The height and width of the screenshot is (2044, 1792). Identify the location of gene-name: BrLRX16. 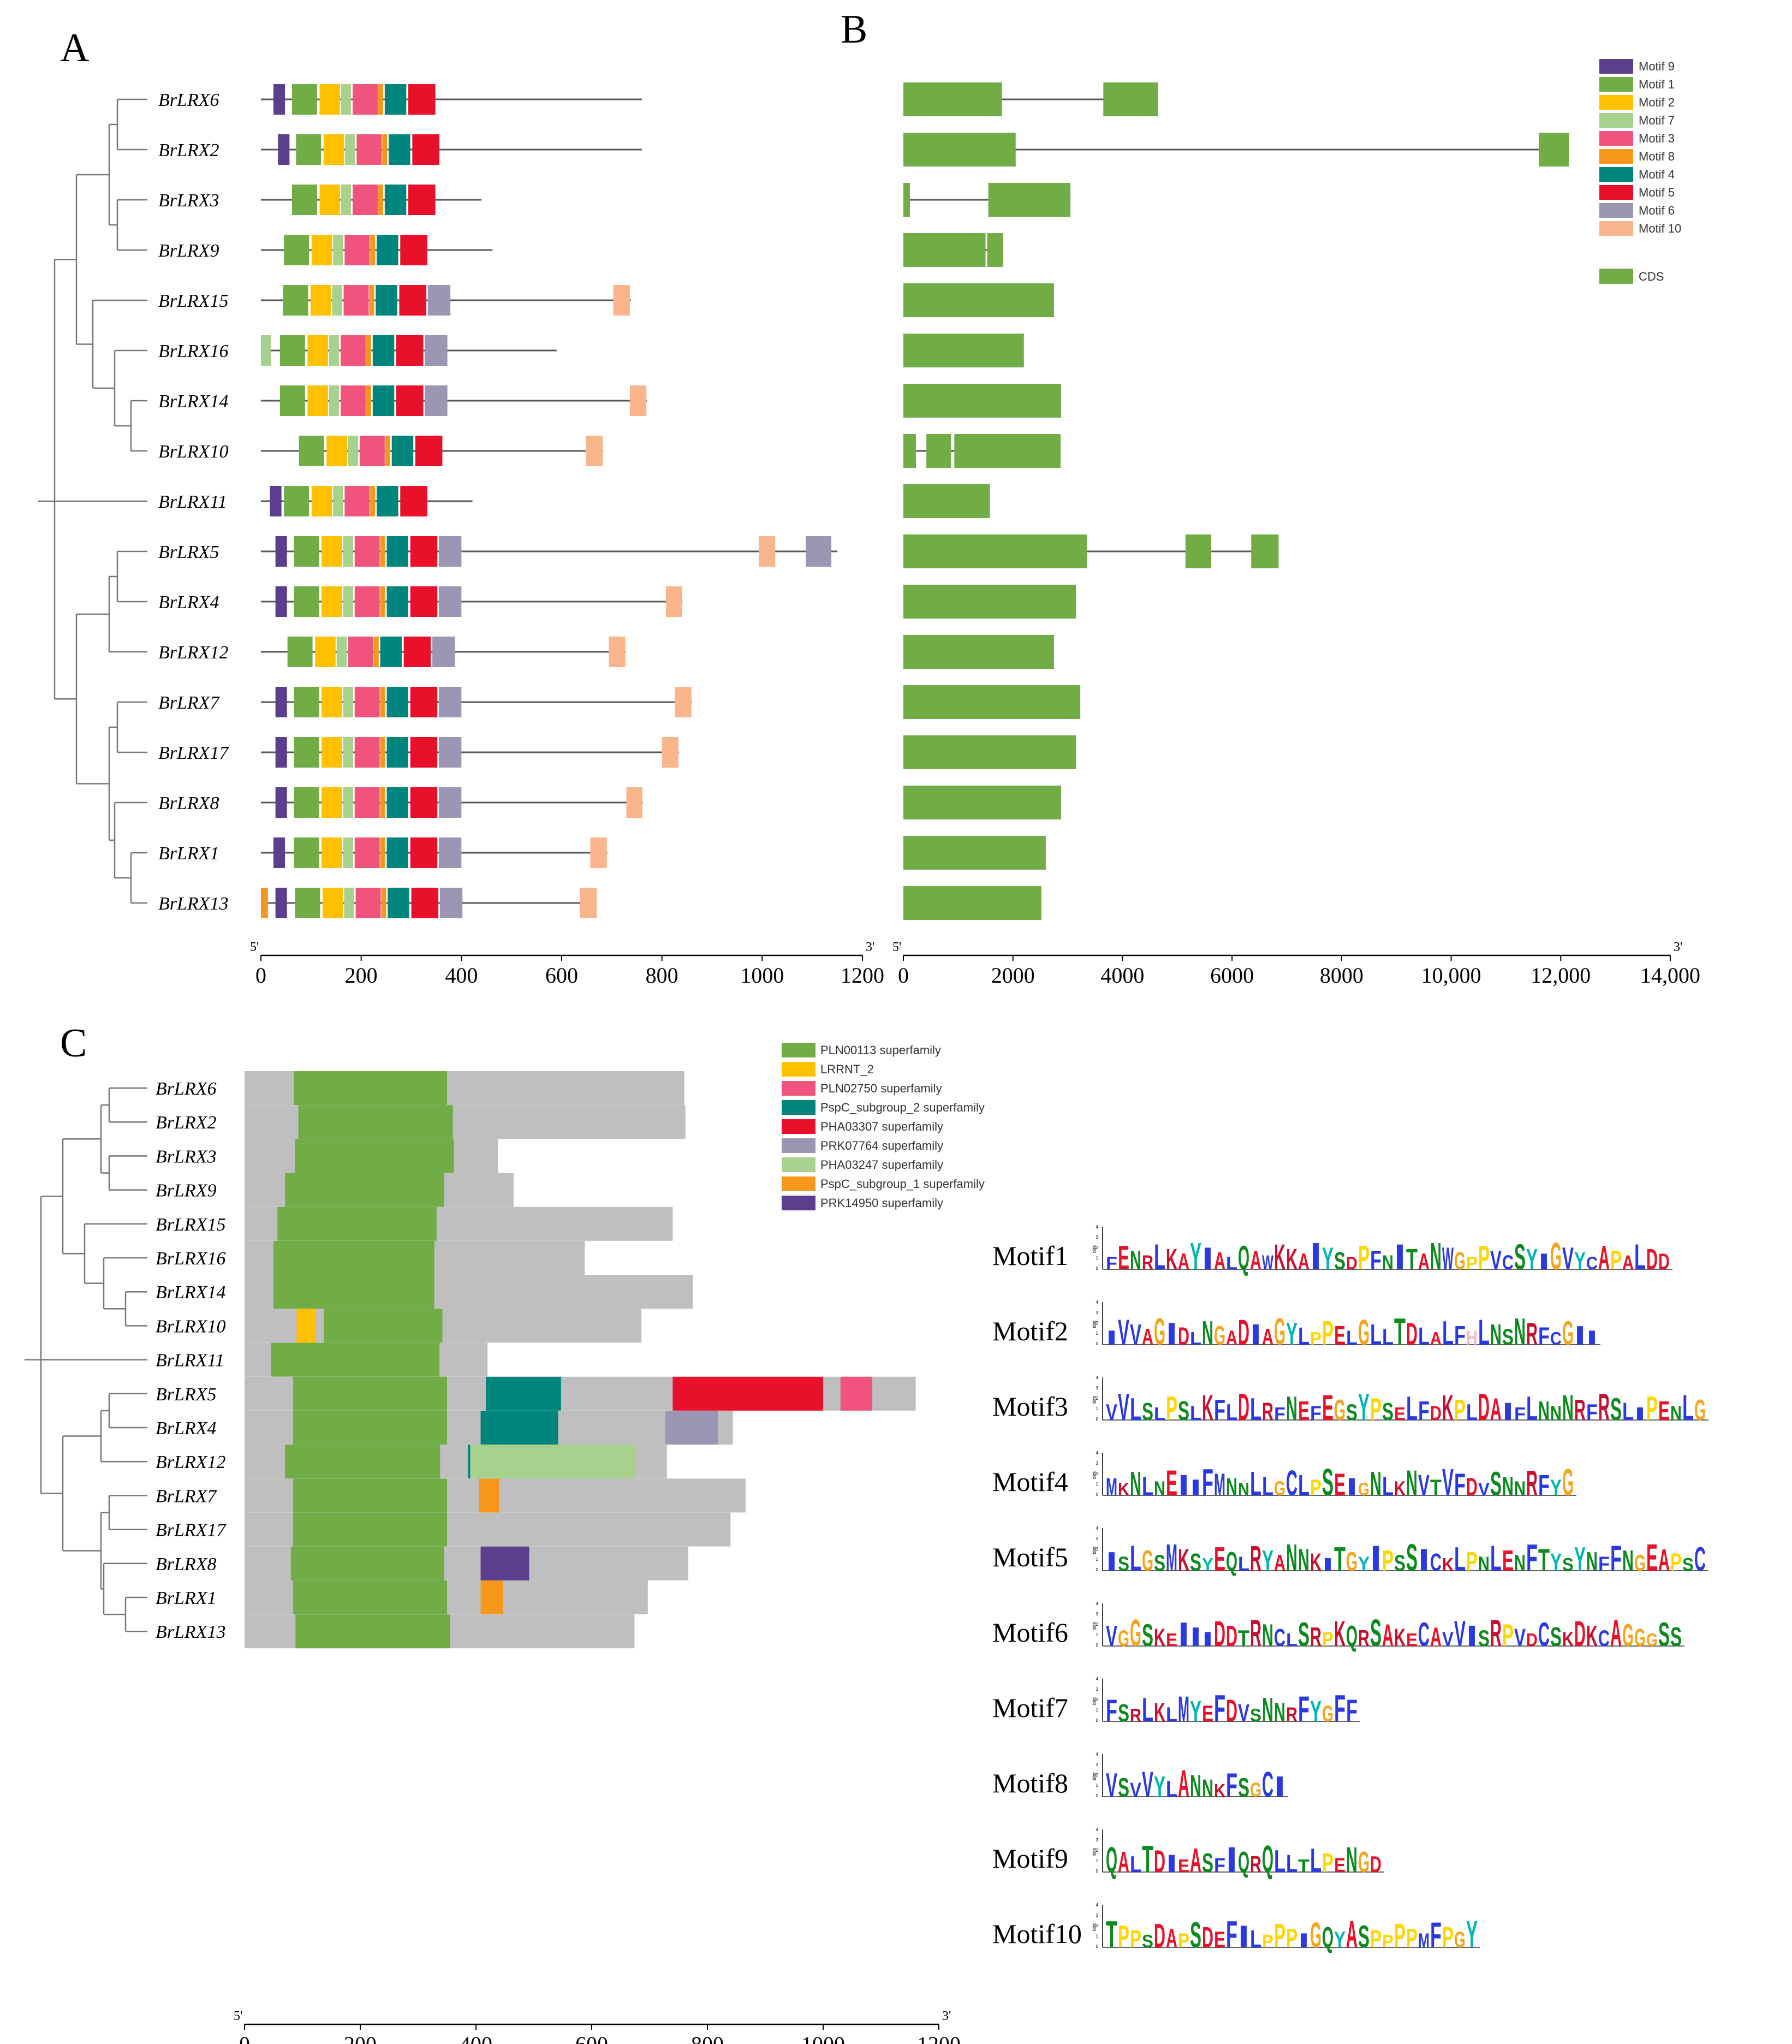
(190, 1259).